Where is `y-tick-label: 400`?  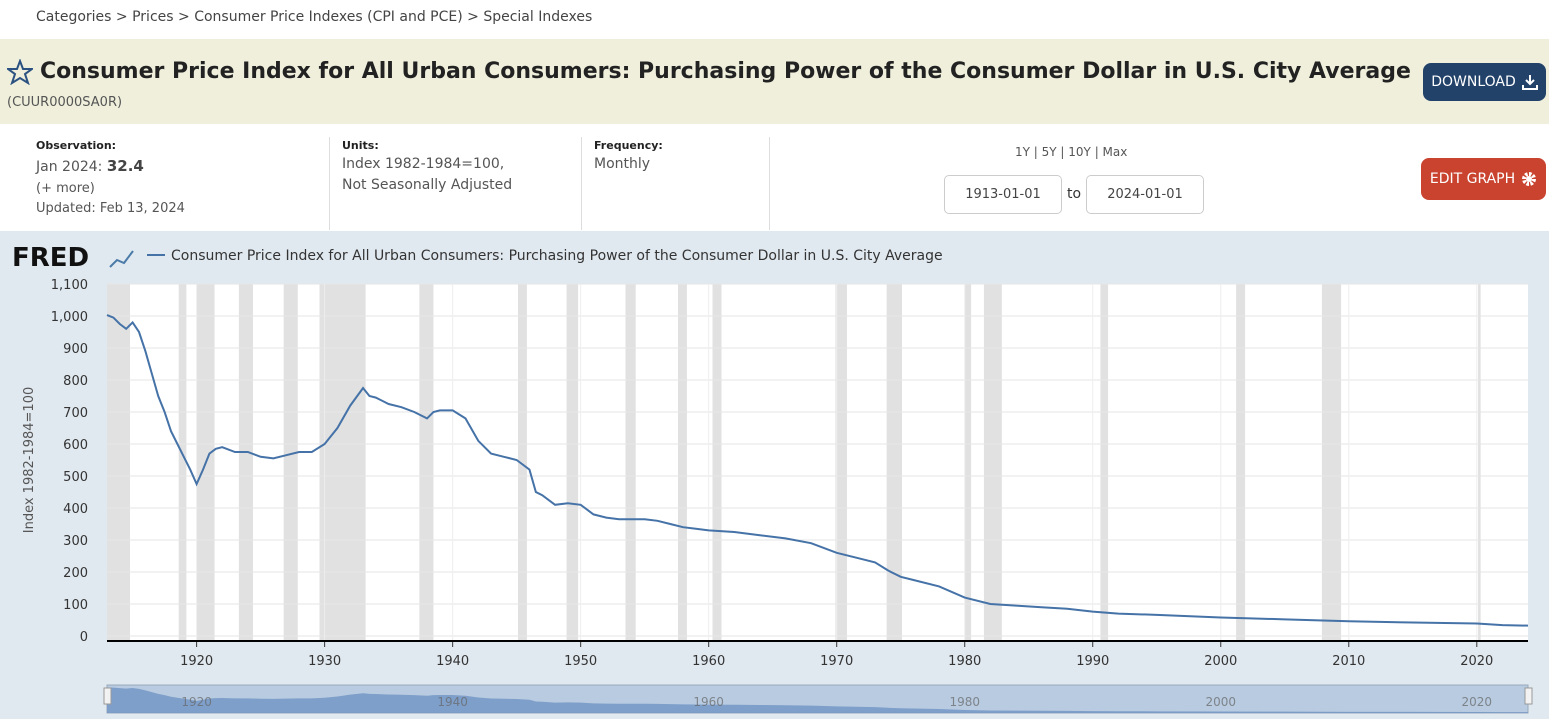
y-tick-label: 400 is located at coordinates (75, 509).